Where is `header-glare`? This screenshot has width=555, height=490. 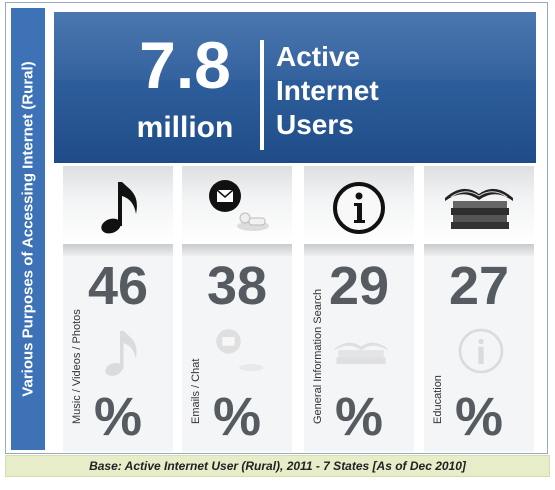
header-glare is located at coordinates (295, 46).